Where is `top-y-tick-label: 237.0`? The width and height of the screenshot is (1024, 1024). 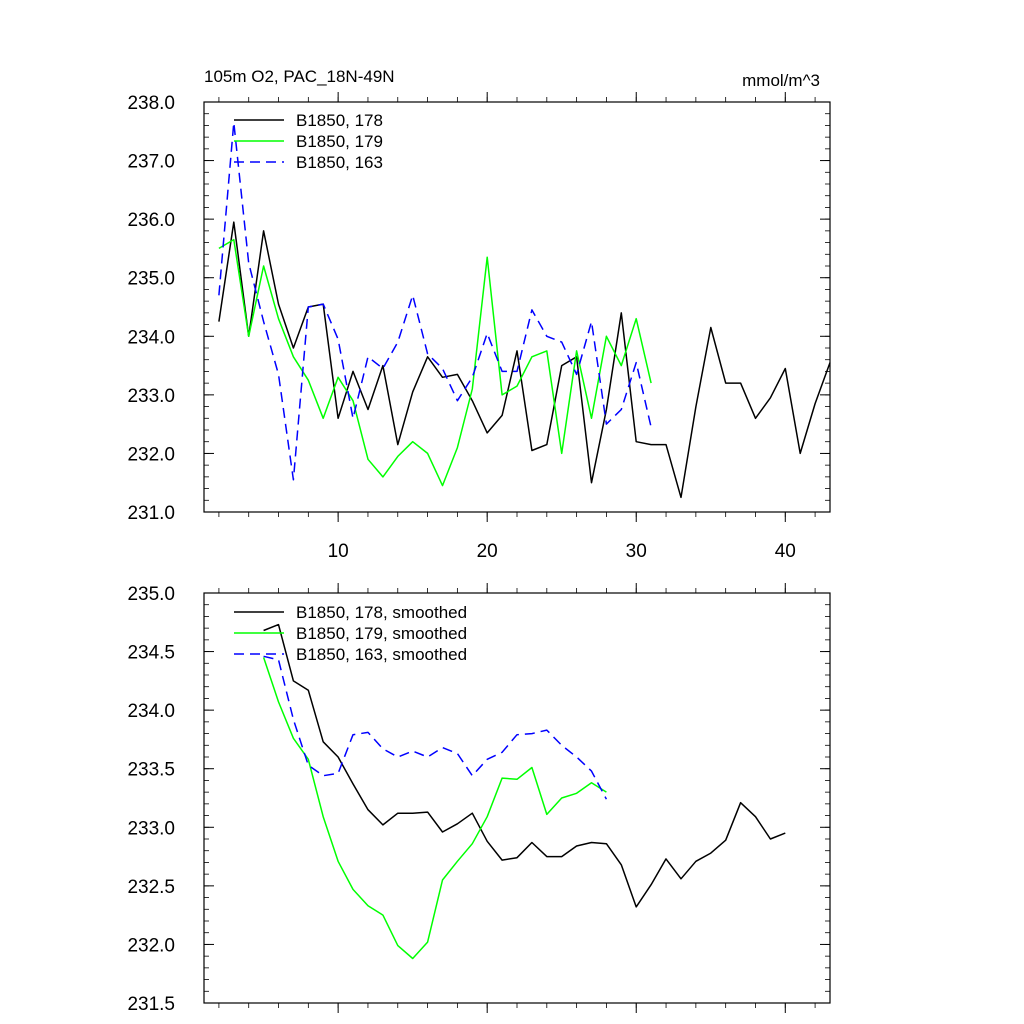
top-y-tick-label: 237.0 is located at coordinates (151, 162).